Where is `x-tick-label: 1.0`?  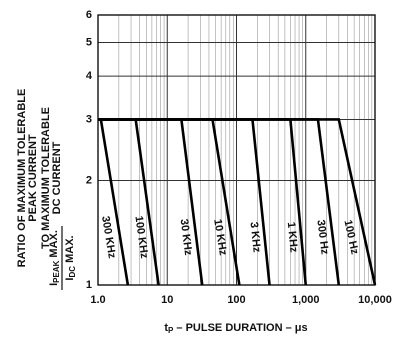 x-tick-label: 1.0 is located at coordinates (97, 300).